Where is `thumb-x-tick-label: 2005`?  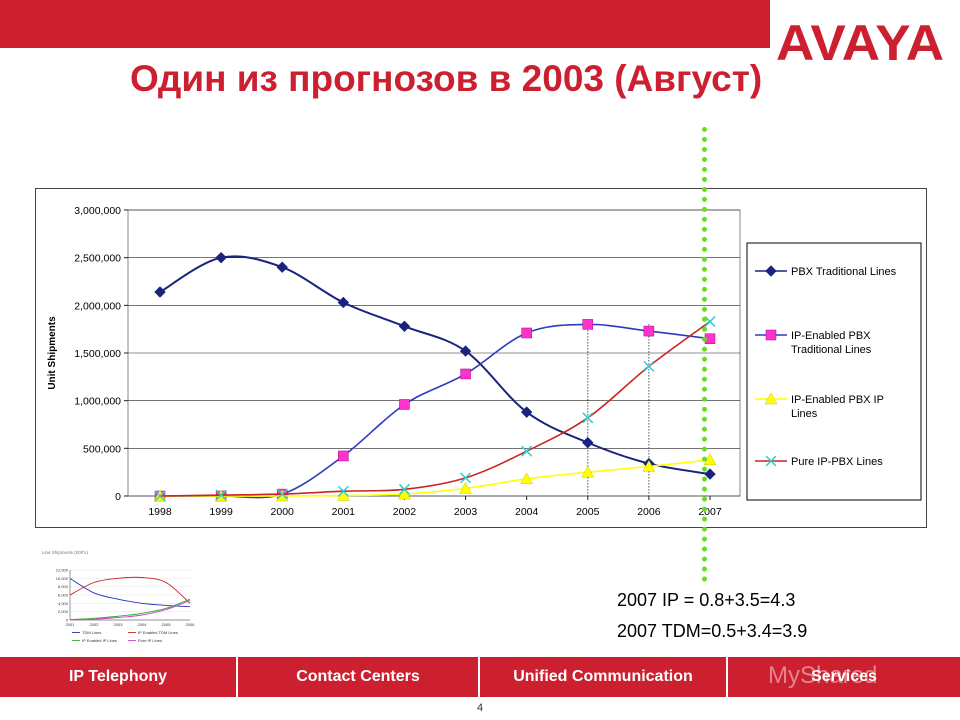
thumb-x-tick-label: 2005 is located at coordinates (167, 624).